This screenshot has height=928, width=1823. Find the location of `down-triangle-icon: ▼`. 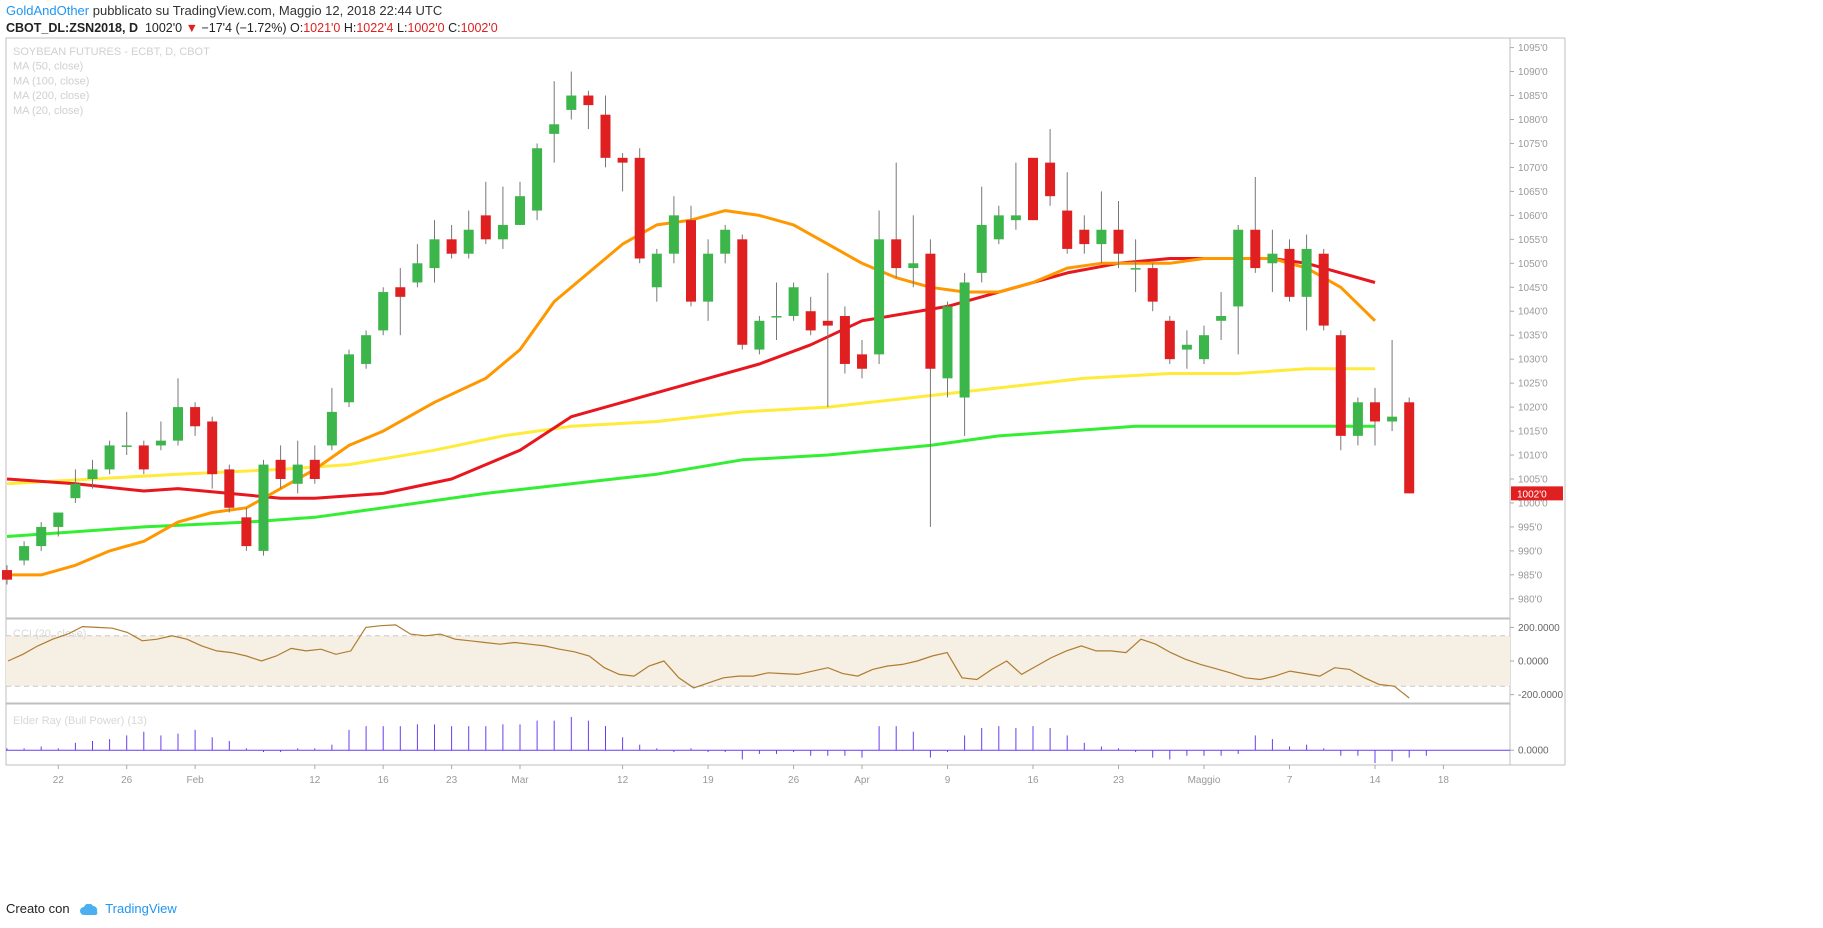

down-triangle-icon: ▼ is located at coordinates (191, 28).